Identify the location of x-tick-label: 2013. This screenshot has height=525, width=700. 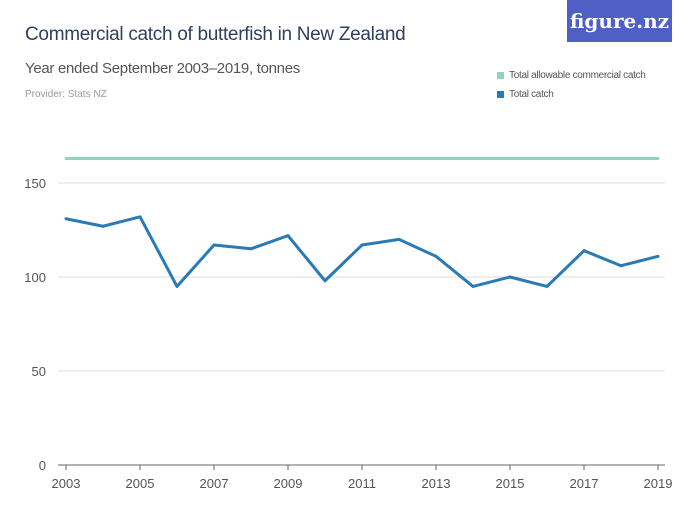
(436, 483).